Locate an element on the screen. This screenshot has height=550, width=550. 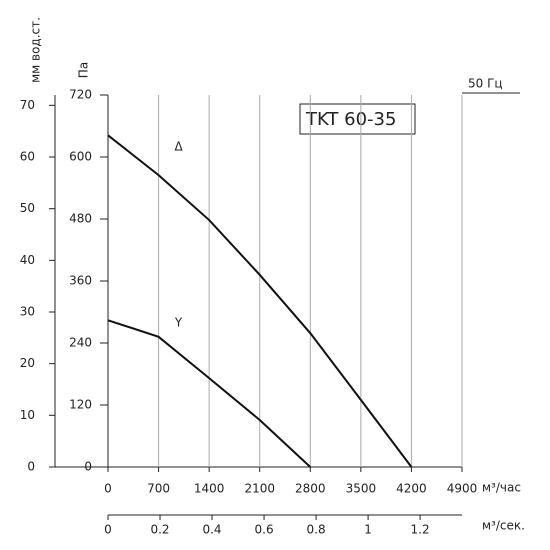
x-axis-label: м³/час is located at coordinates (501, 488).